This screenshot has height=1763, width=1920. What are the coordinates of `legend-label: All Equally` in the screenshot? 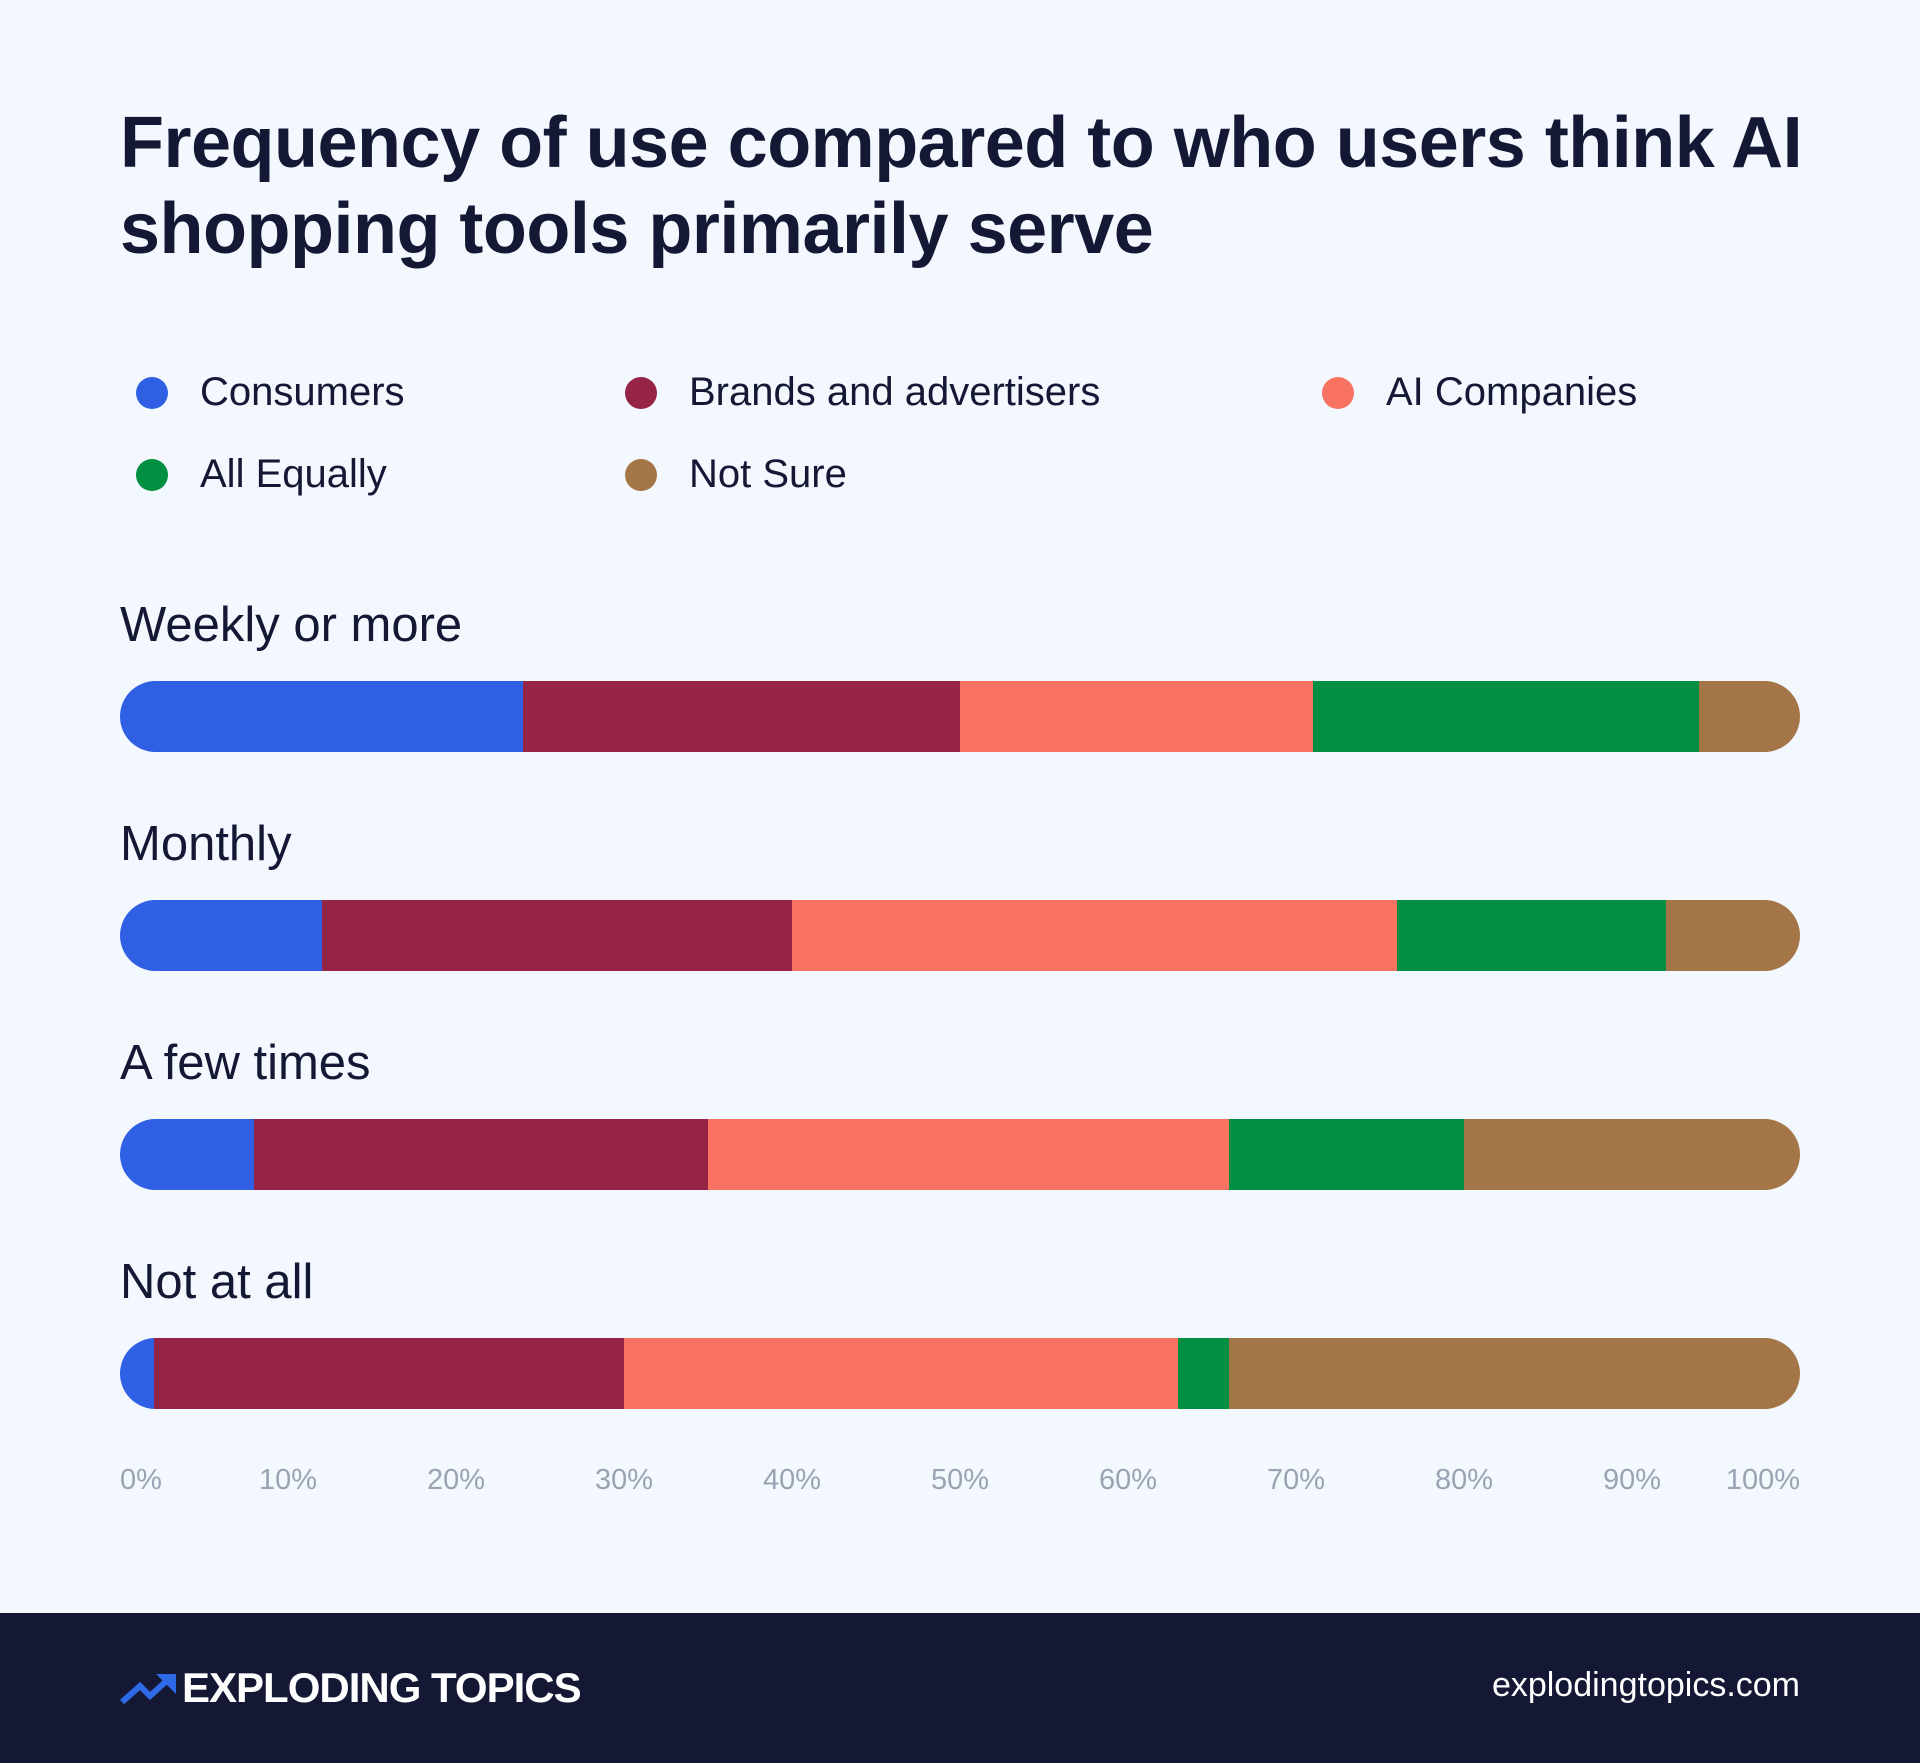 It's located at (293, 474).